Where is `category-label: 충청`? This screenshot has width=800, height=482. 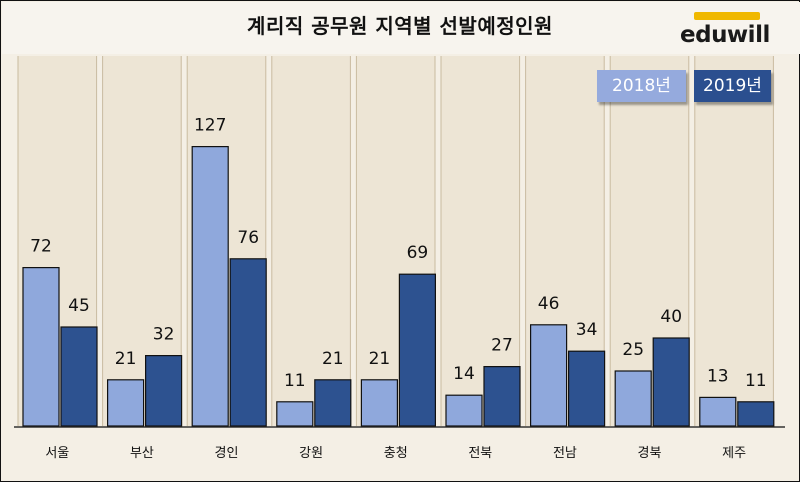 category-label: 충청 is located at coordinates (396, 453).